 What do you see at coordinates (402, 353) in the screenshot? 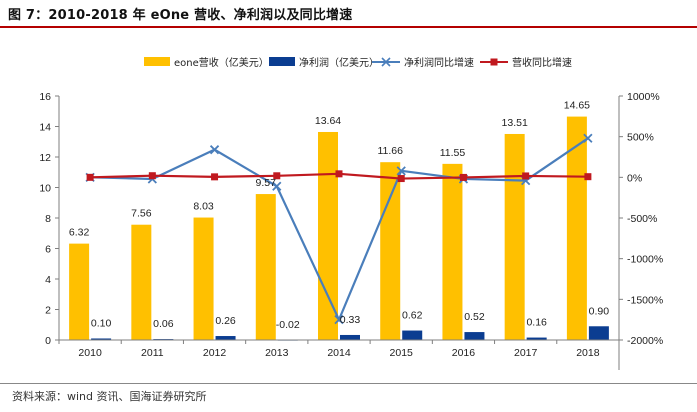
I see `x-tick-label: 2015` at bounding box center [402, 353].